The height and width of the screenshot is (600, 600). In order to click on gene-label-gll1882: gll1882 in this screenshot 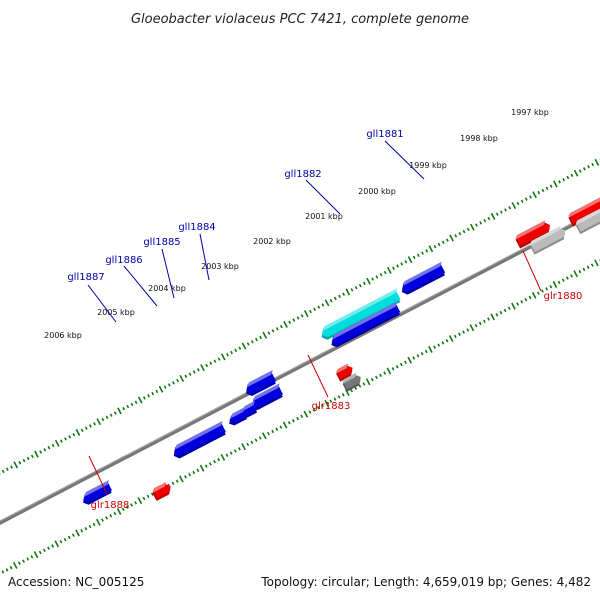, I will do `click(302, 174)`.